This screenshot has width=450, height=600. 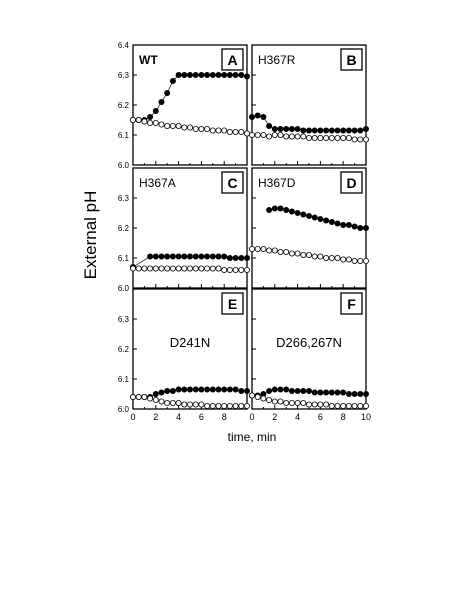 I want to click on panel-e: 6.0 6.1 6.2 6.3 0 2 4 6 8 E D241N, so click(x=184, y=355).